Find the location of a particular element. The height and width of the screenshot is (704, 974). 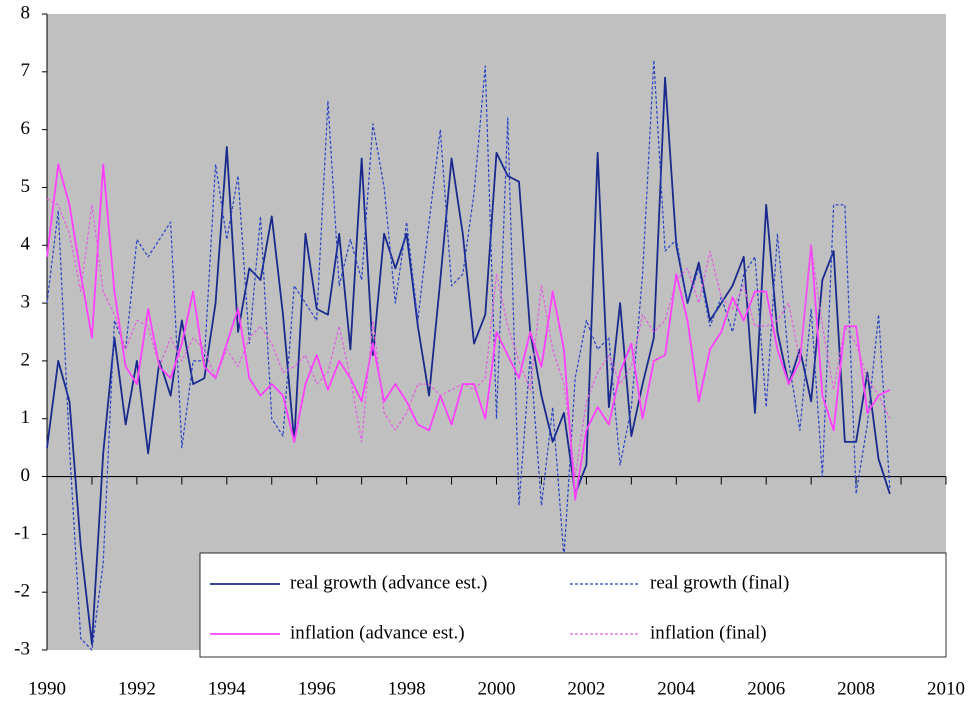

x-tick-label: 2006 is located at coordinates (766, 688).